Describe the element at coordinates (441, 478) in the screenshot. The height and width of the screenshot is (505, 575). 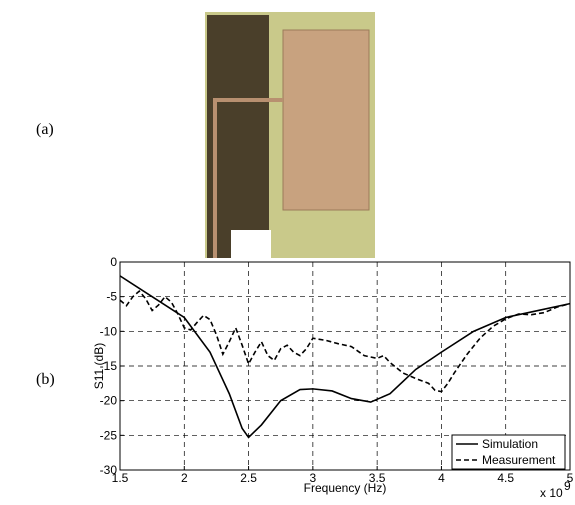
I see `x-tick-label: 4` at that location.